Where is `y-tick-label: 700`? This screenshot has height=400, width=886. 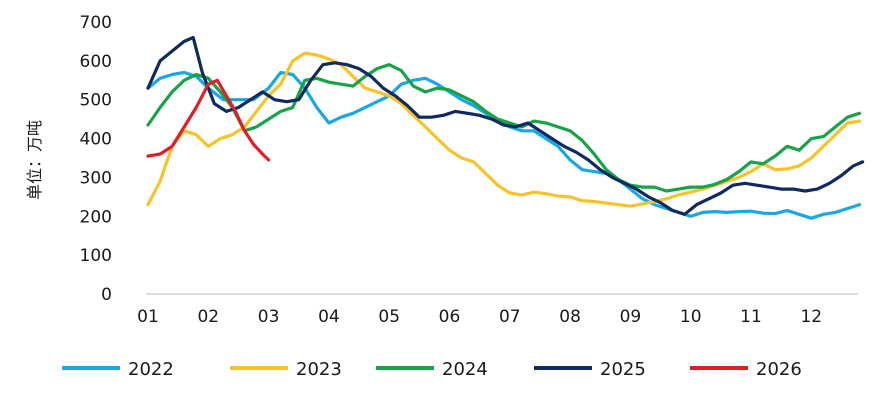 y-tick-label: 700 is located at coordinates (96, 23).